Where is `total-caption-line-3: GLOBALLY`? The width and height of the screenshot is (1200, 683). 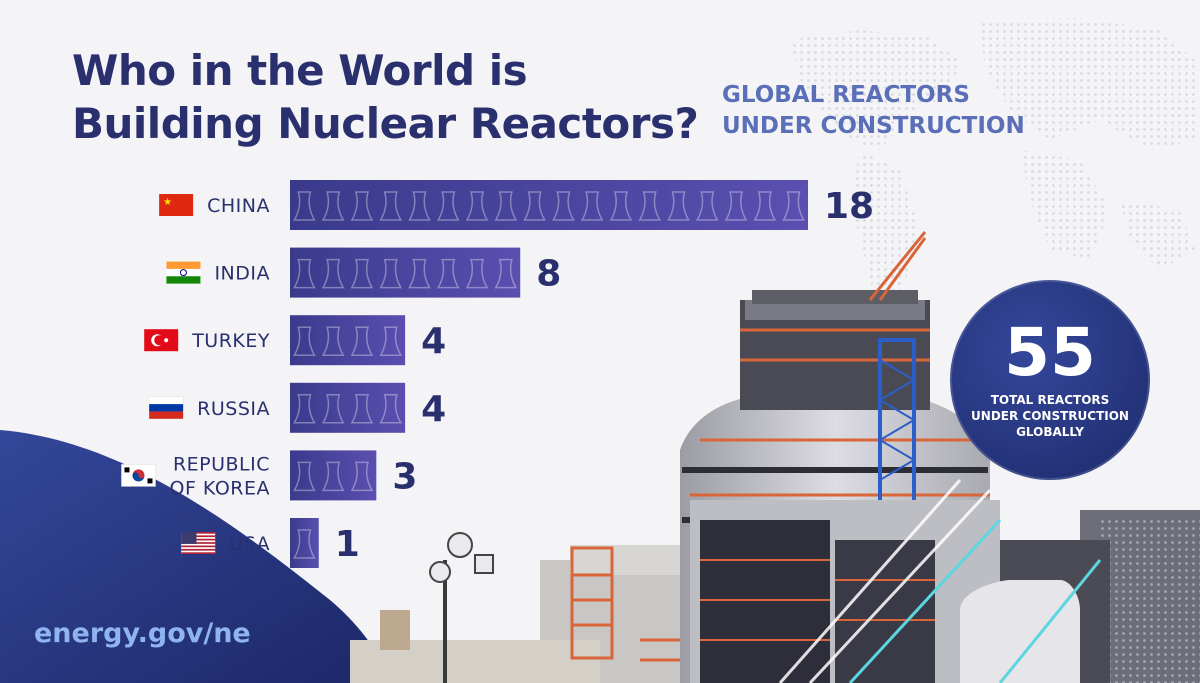
total-caption-line-3: GLOBALLY is located at coordinates (1050, 432).